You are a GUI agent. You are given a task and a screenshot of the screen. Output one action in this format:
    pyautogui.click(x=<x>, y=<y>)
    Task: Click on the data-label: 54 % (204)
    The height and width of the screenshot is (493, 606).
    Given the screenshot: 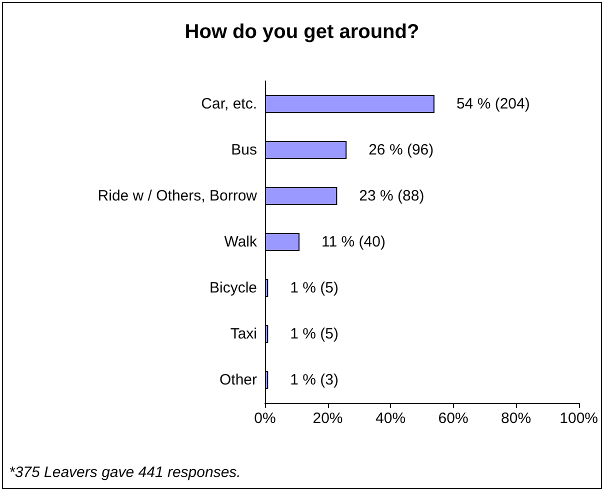 What is the action you would take?
    pyautogui.click(x=493, y=104)
    